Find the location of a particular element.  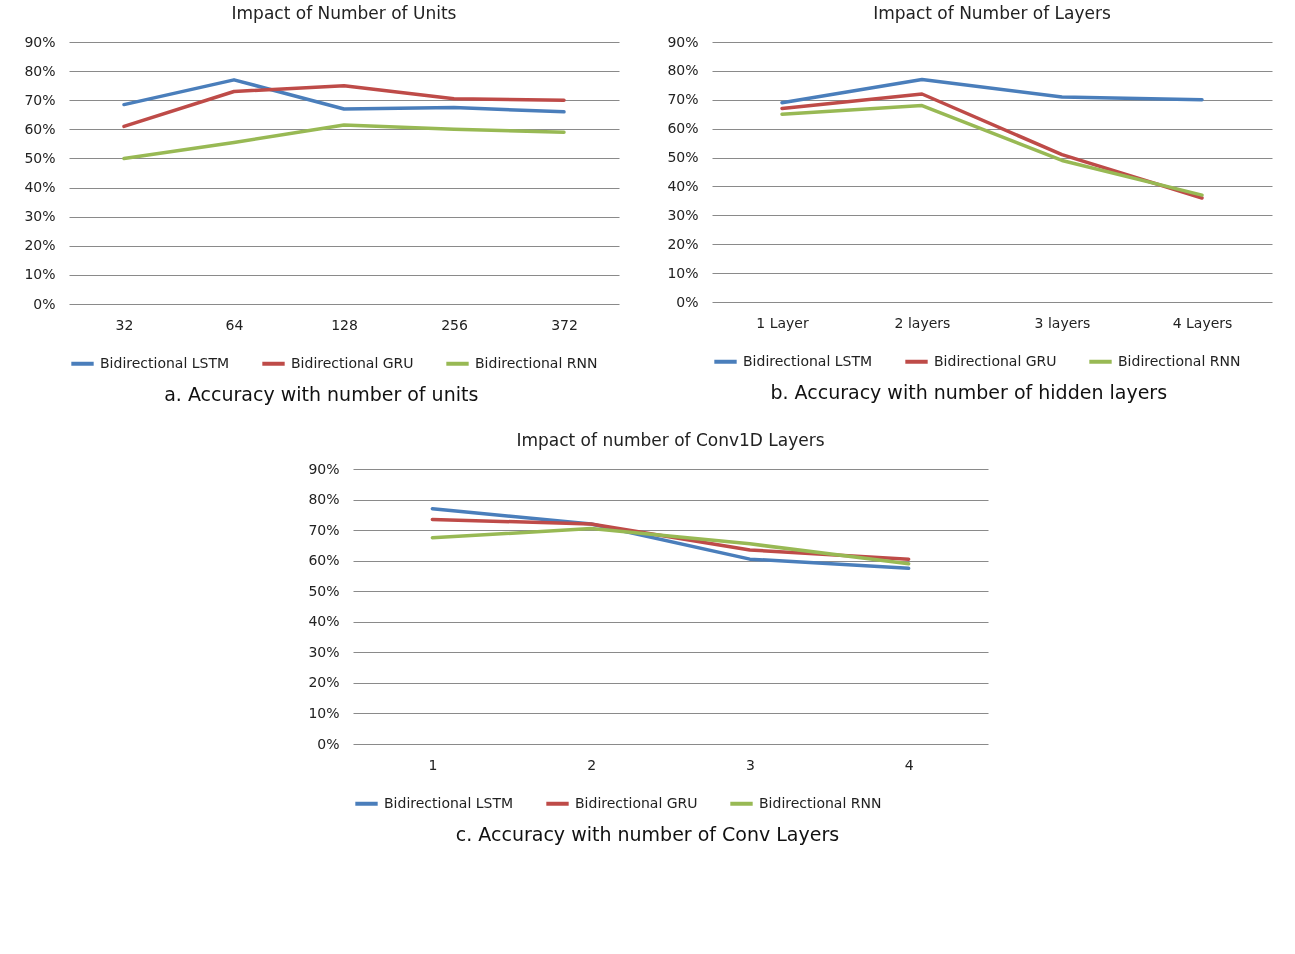

text: c. Accuracy with number of Conv Layers is located at coordinates (647, 834).